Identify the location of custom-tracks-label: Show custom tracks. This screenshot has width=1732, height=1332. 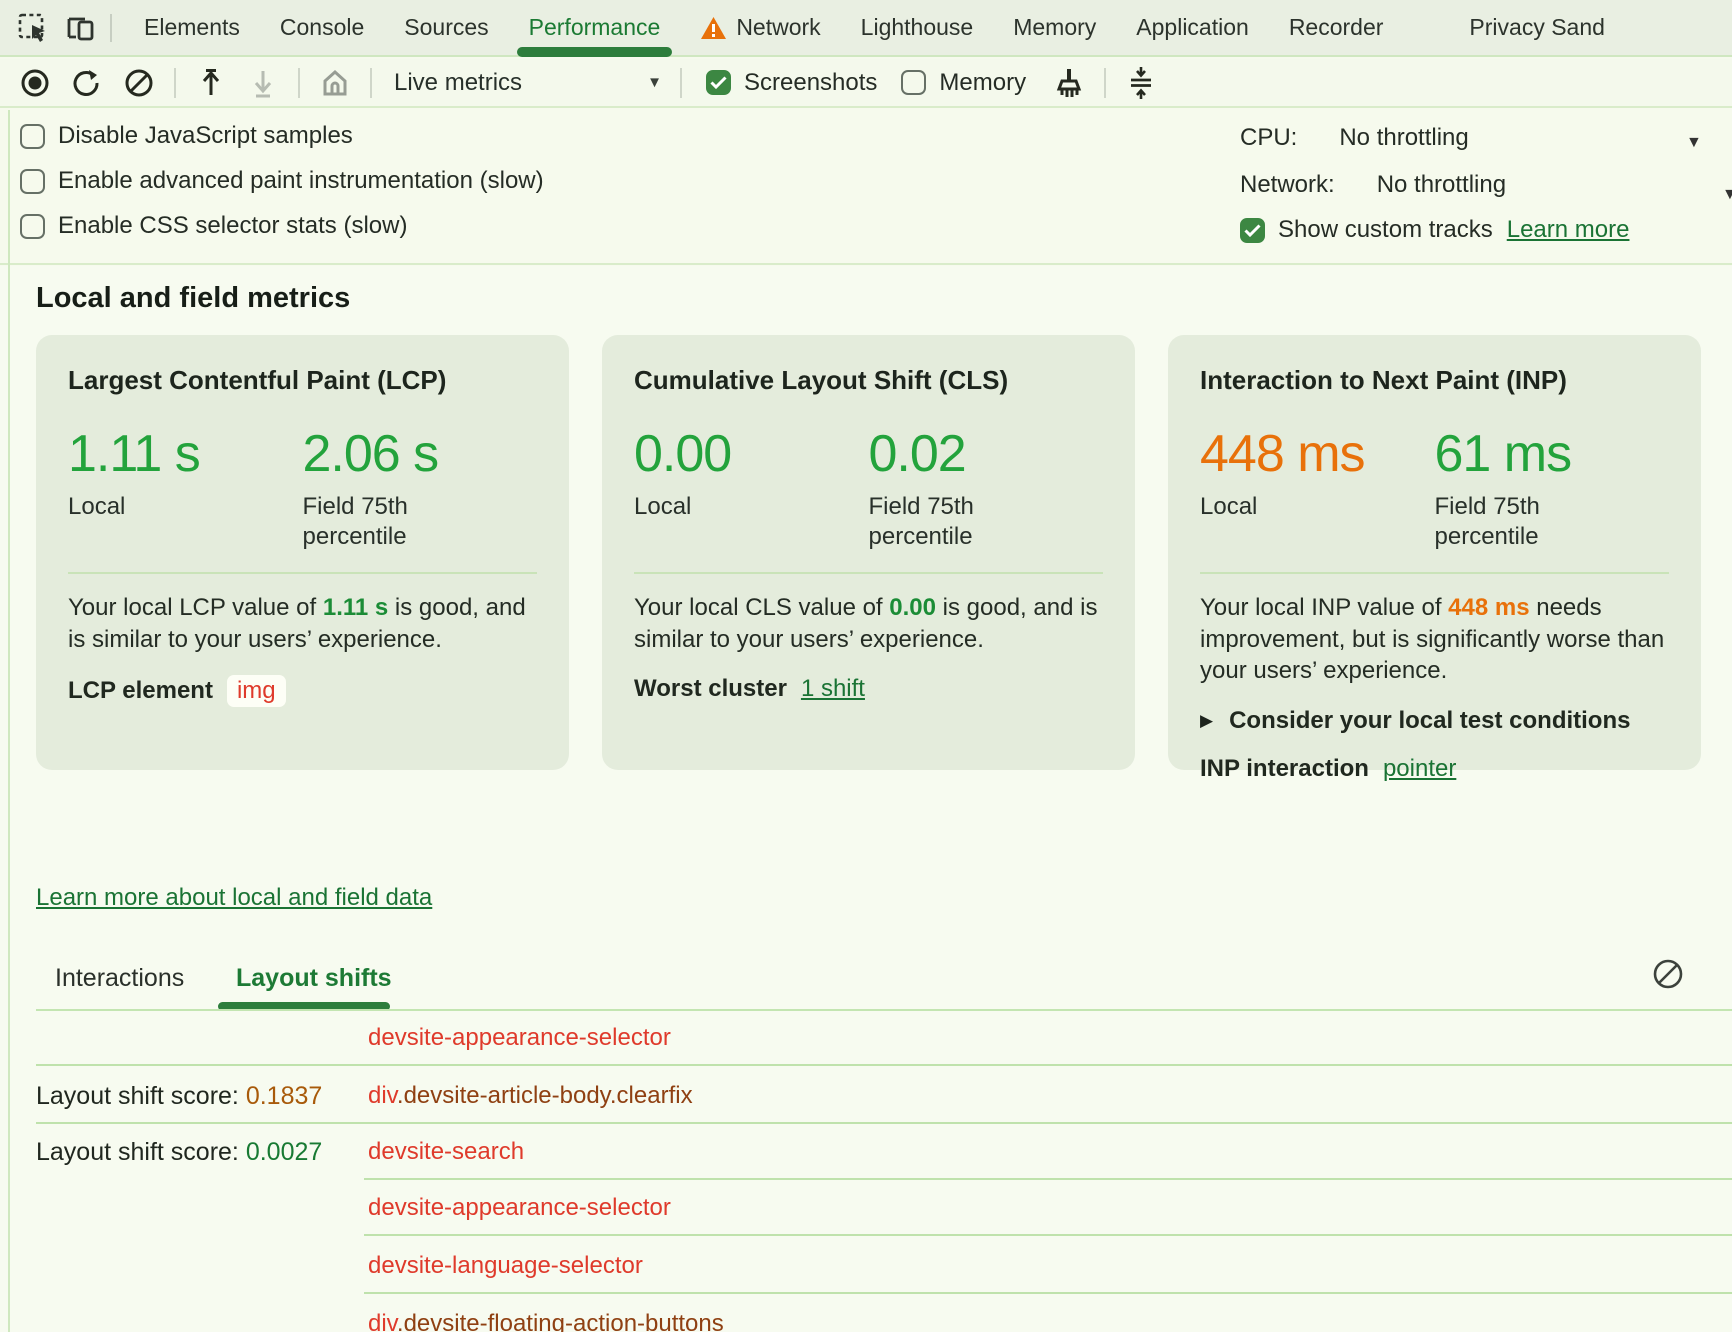
(1385, 229).